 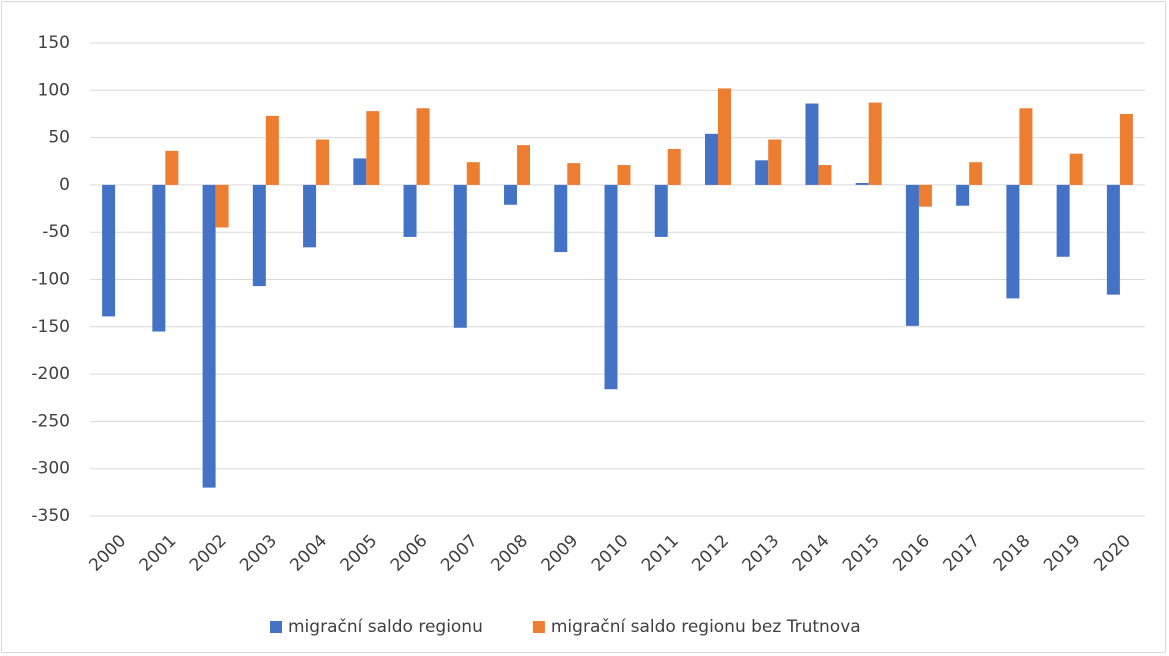 I want to click on y-tick-label: -50, so click(x=56, y=232).